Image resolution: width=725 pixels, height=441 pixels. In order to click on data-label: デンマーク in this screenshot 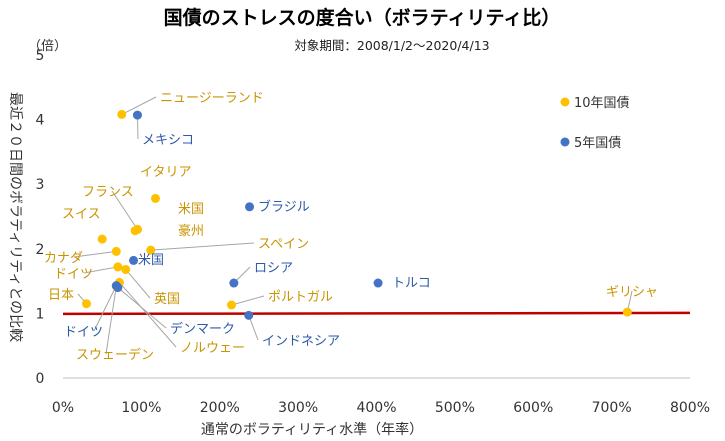, I will do `click(202, 329)`.